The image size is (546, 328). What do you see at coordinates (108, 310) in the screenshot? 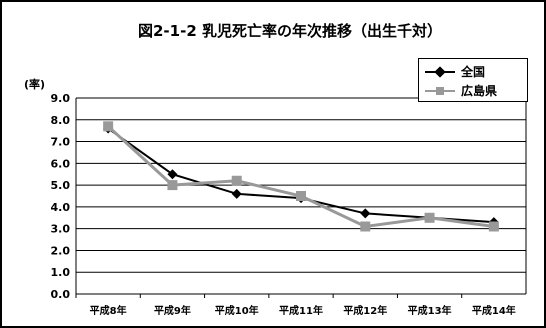
I see `x-tick-label: 平成8年` at bounding box center [108, 310].